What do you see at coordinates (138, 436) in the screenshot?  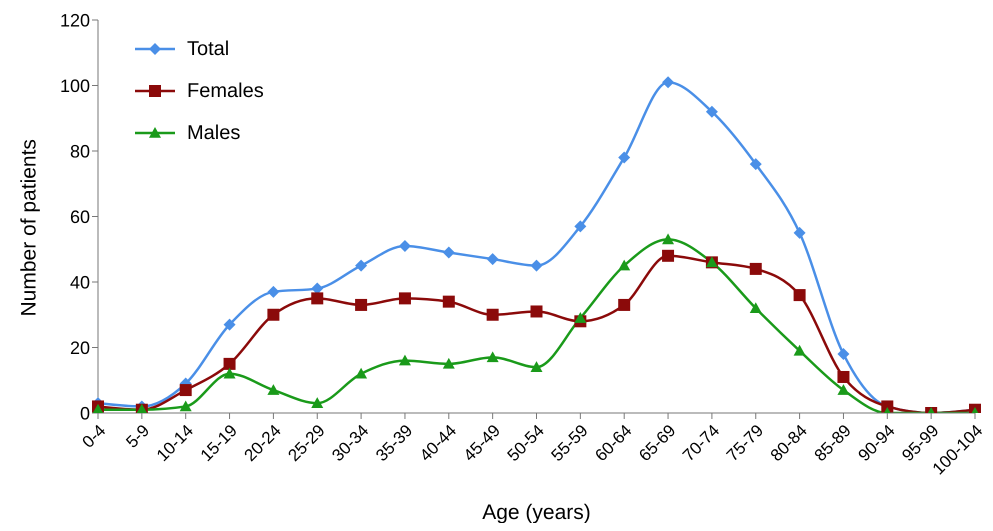 I see `x-tick-label: 5-9` at bounding box center [138, 436].